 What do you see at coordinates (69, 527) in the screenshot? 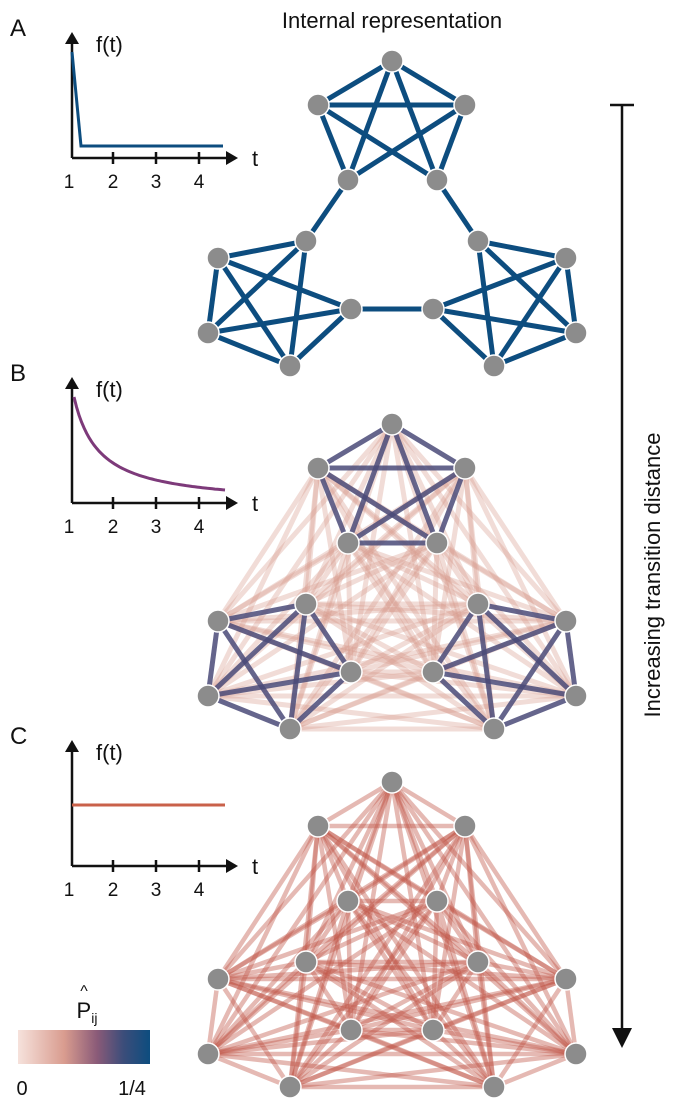
I see `x-tick-label: 1` at bounding box center [69, 527].